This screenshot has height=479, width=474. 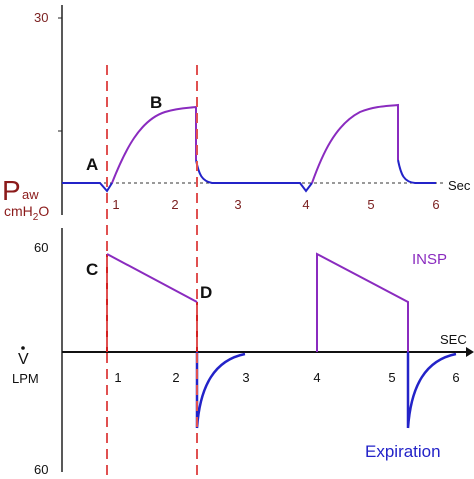 What do you see at coordinates (92, 164) in the screenshot?
I see `point-label: A` at bounding box center [92, 164].